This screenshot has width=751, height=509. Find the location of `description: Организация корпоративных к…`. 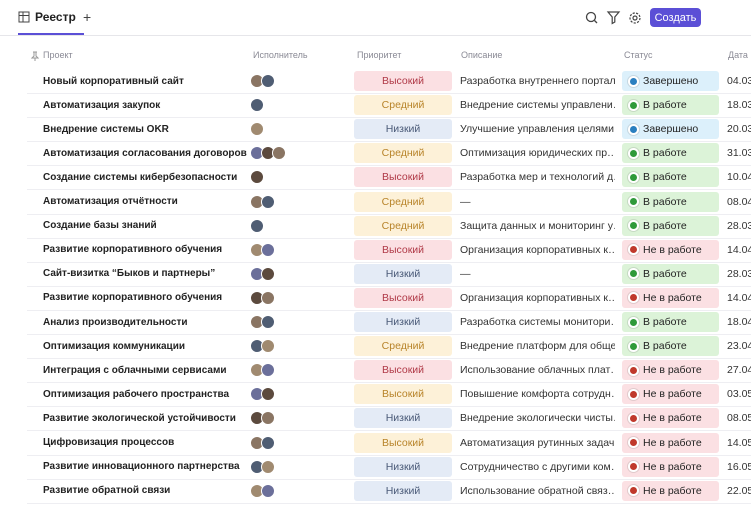

description: Организация корпоративных к… is located at coordinates (537, 249).